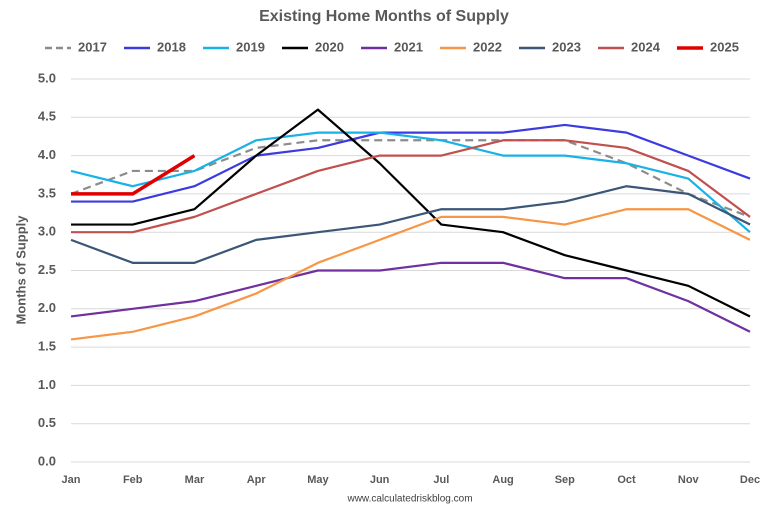 The image size is (768, 512). I want to click on x-tick-label: Nov, so click(689, 480).